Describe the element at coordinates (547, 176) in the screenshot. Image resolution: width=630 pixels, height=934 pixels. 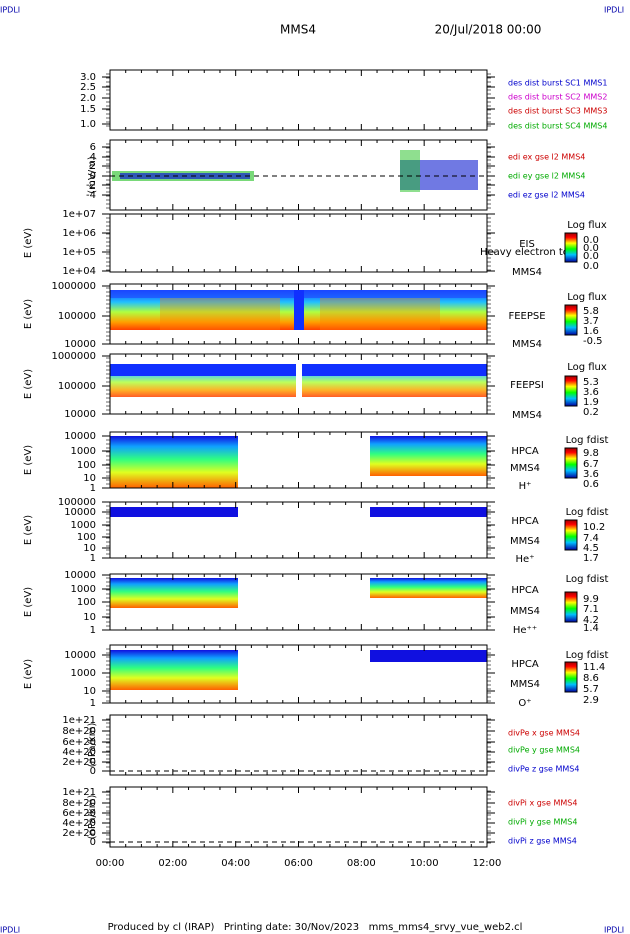
I see `legend-entry: edi ey gse l2 MMS4` at that location.